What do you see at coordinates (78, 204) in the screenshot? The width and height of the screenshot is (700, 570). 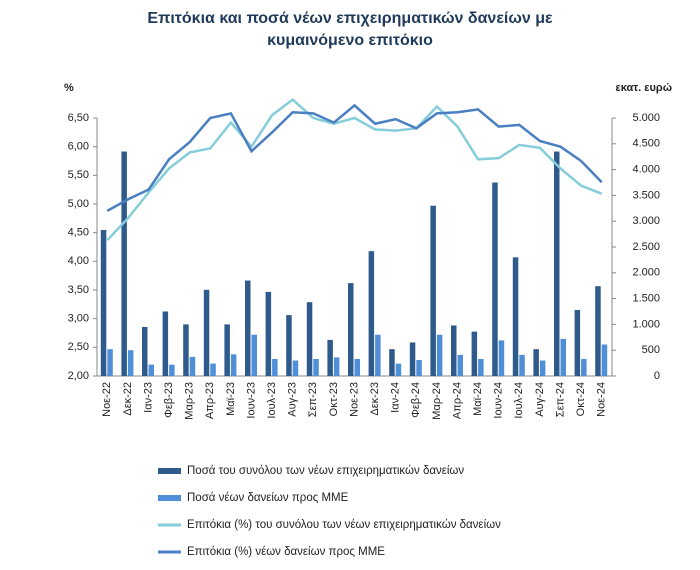 I see `y-tick-label: 5,00` at bounding box center [78, 204].